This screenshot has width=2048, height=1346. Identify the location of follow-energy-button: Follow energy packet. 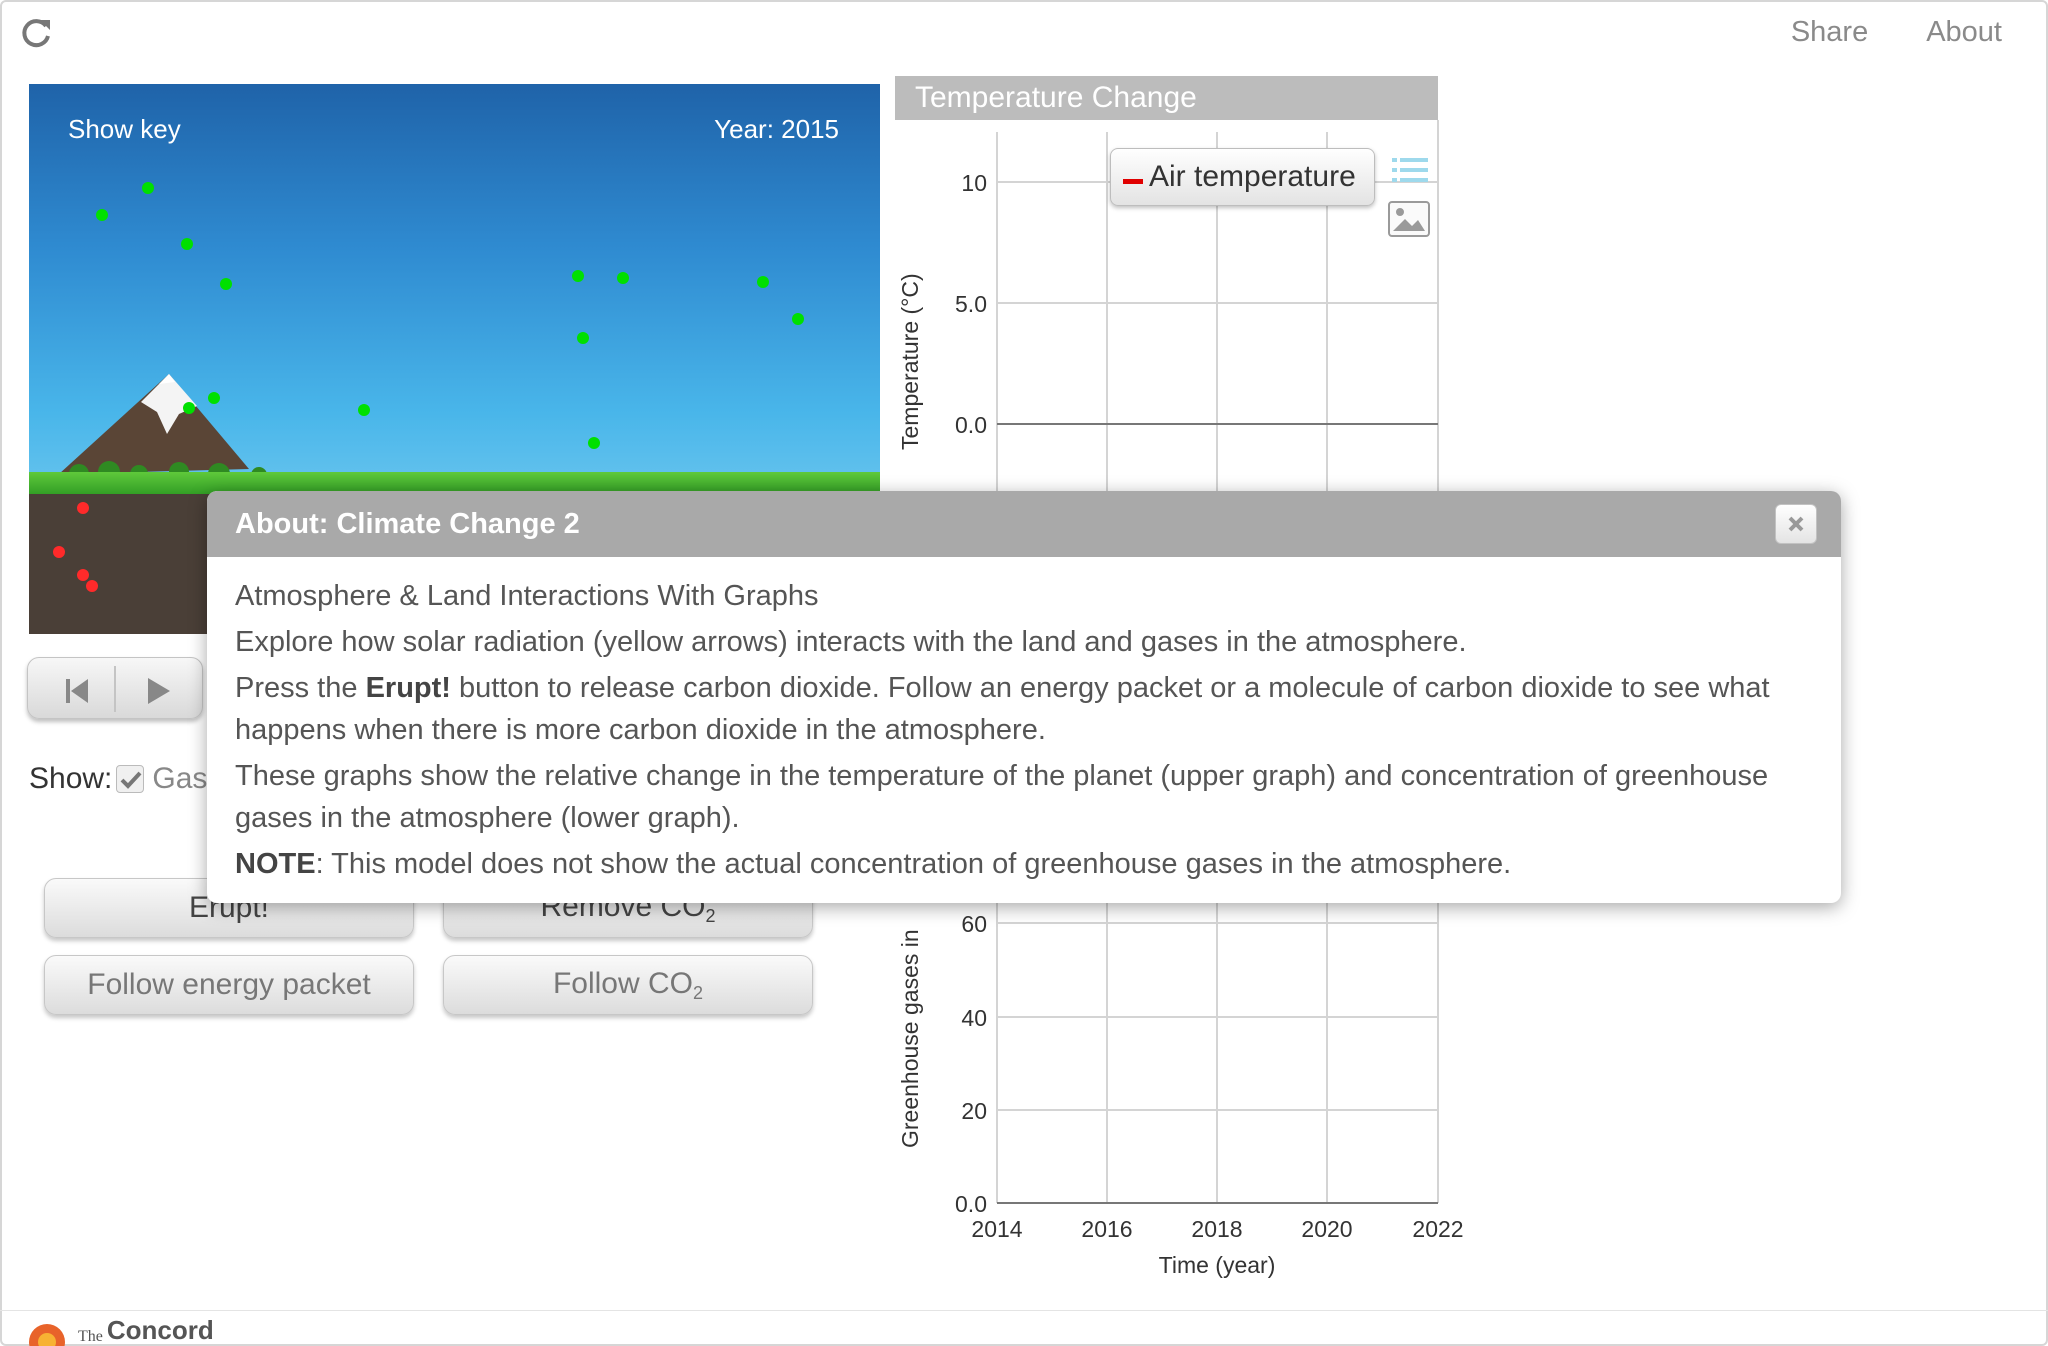
(229, 985).